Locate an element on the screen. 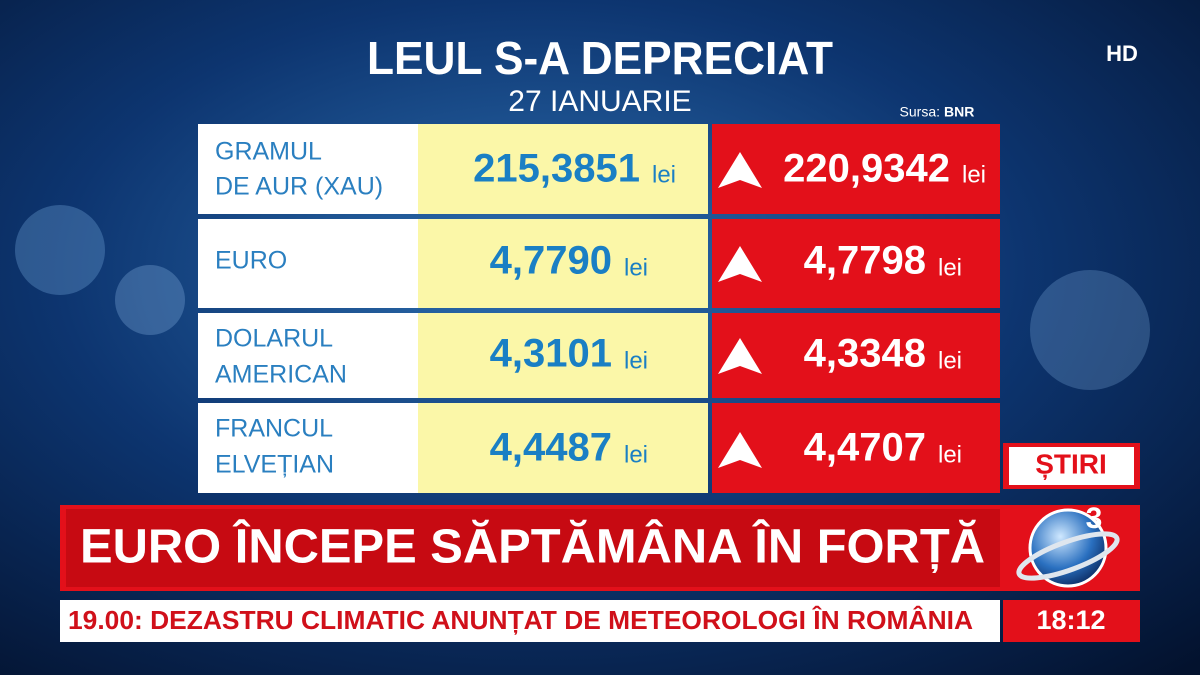 This screenshot has height=675, width=1200. section-inner is located at coordinates (1071, 466).